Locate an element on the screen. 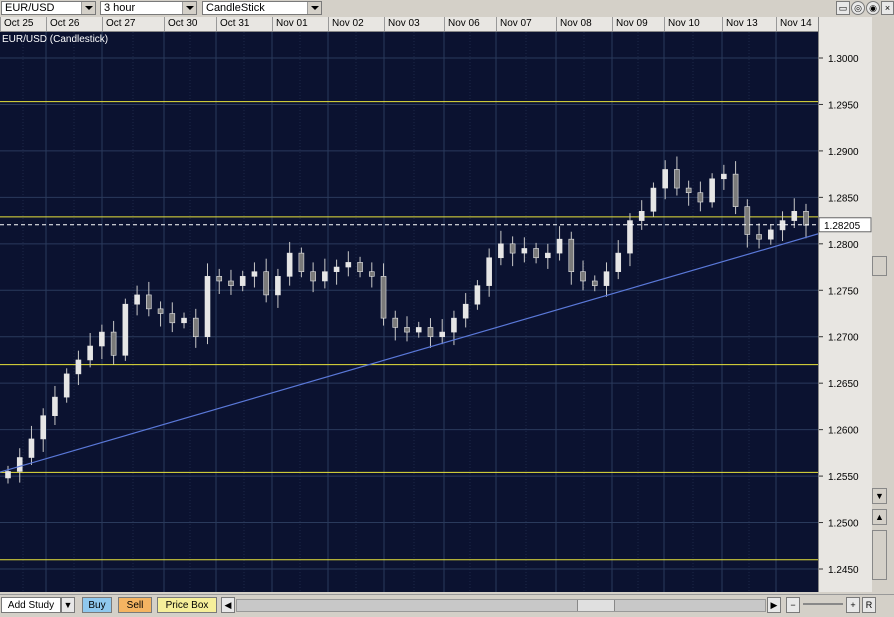  date-label: Nov 03 is located at coordinates (414, 24).